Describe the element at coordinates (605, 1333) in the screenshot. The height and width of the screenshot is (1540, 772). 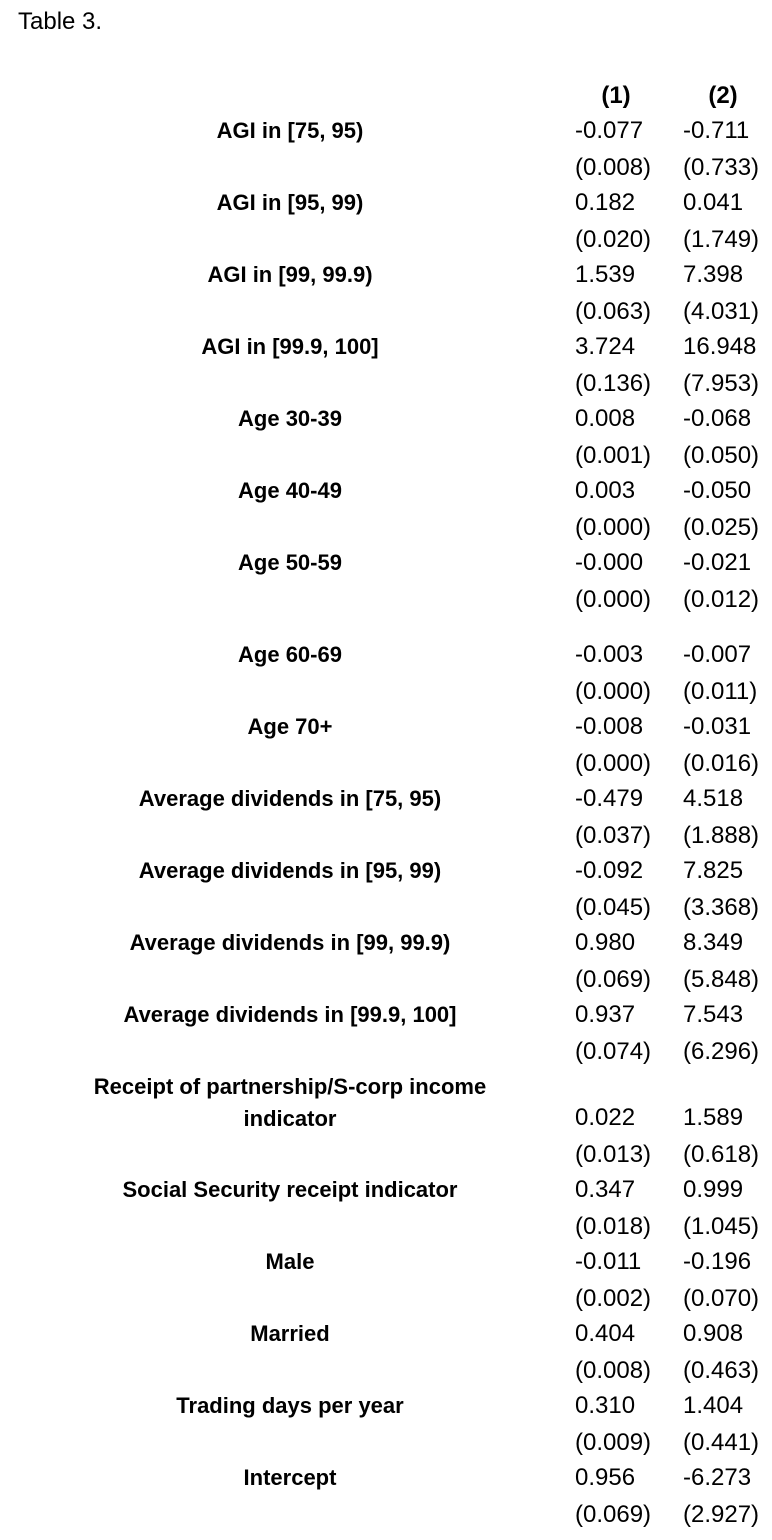
I see `coefficient-cell: 0.404` at that location.